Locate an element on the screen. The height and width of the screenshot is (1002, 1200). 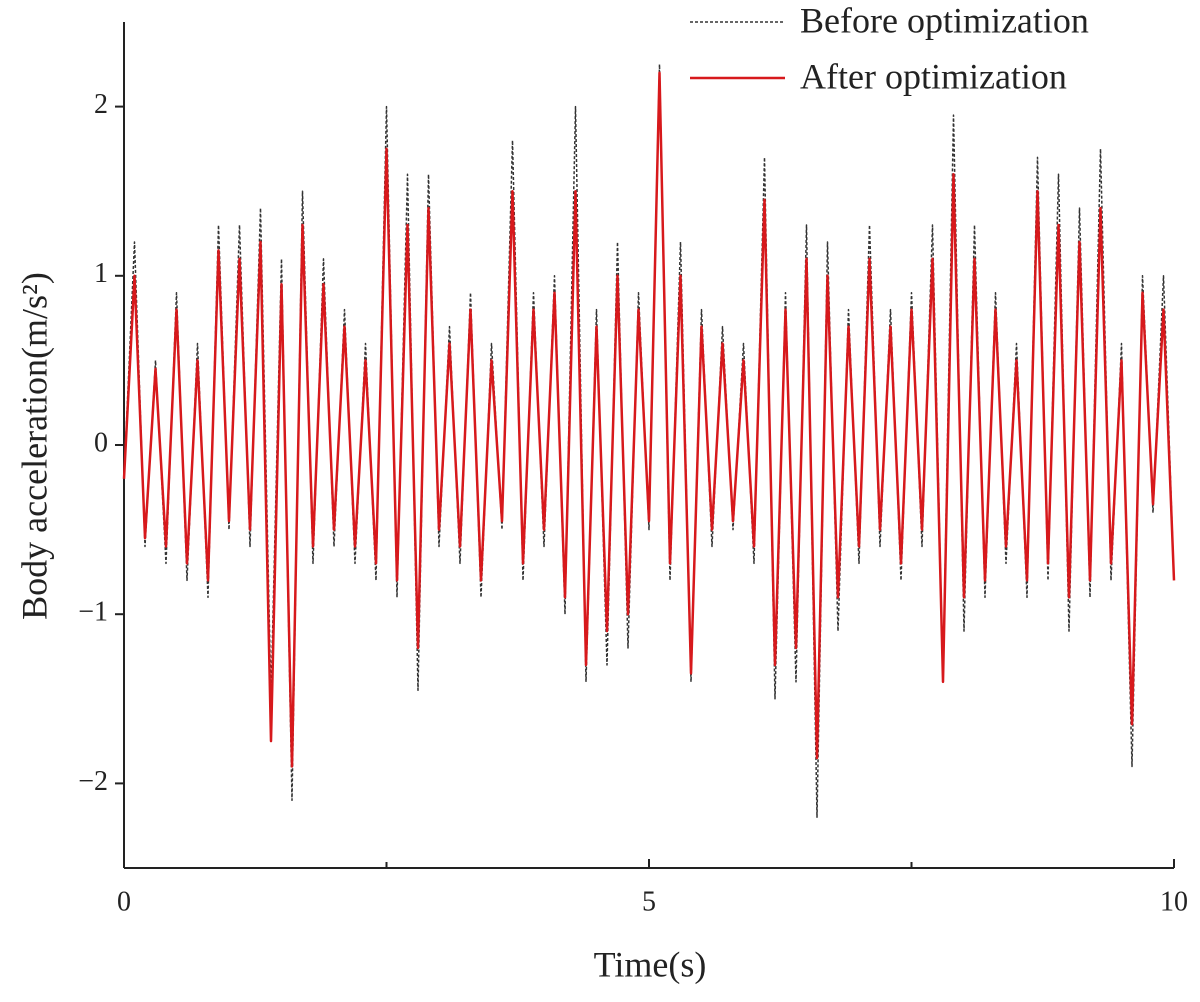
legend-text: After optimization is located at coordinates (933, 76).